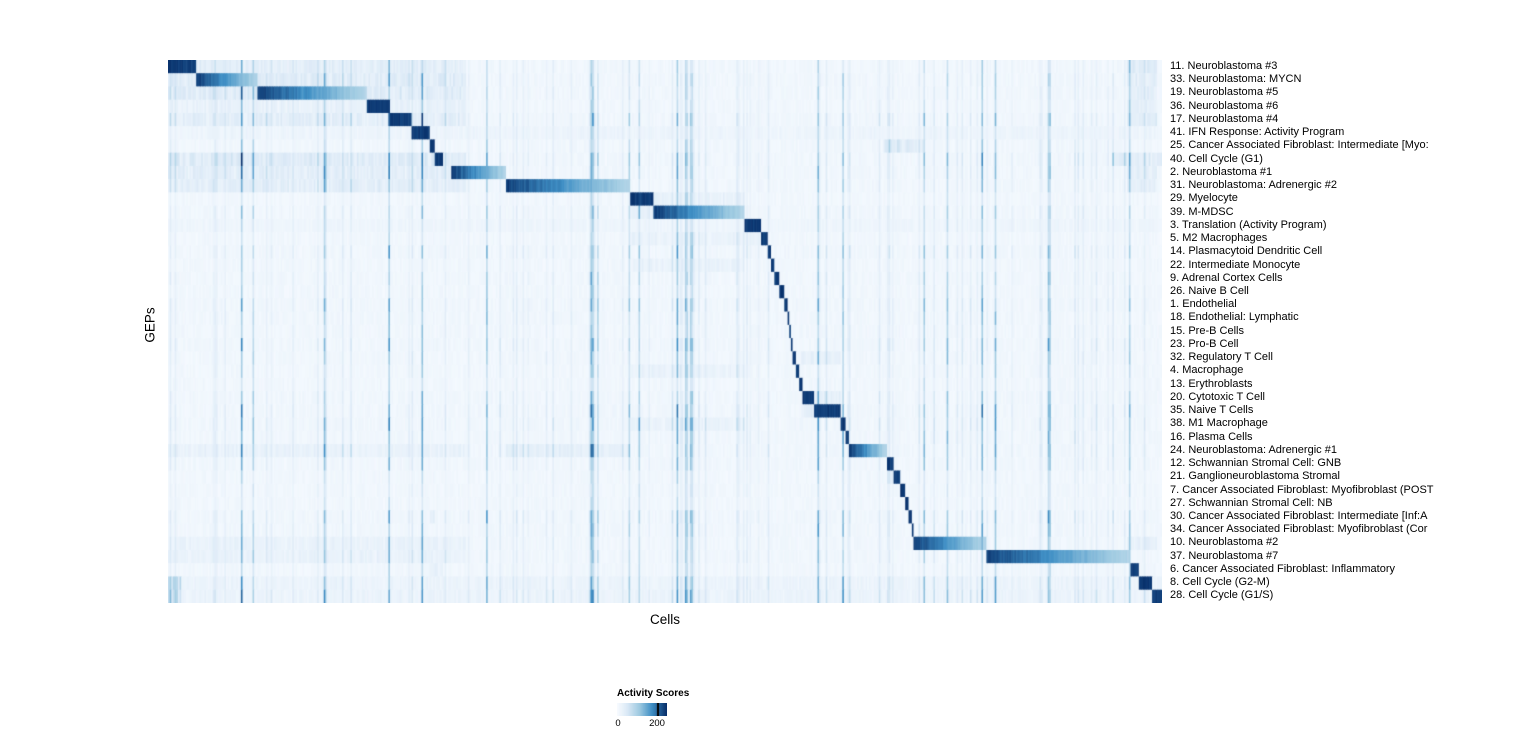 The width and height of the screenshot is (1540, 743). What do you see at coordinates (1219, 423) in the screenshot?
I see `row-label: 38. M1 Macrophage` at bounding box center [1219, 423].